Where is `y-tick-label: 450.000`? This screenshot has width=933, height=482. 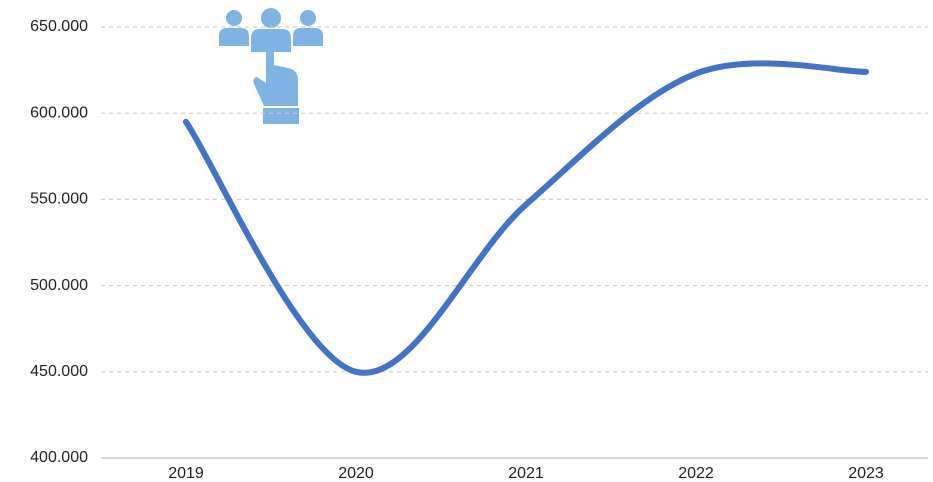
y-tick-label: 450.000 is located at coordinates (59, 371).